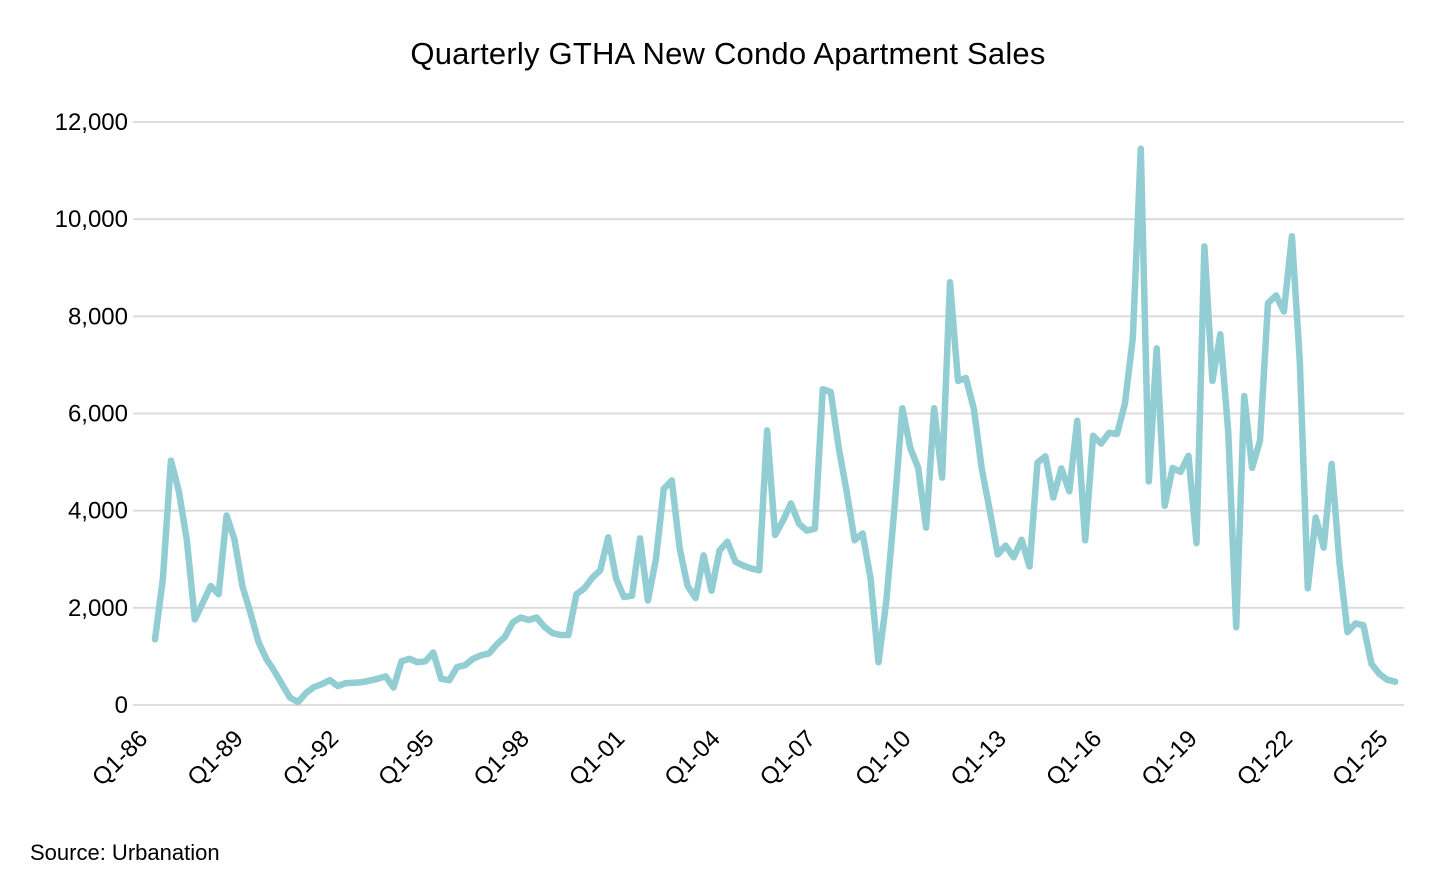  Describe the element at coordinates (91, 122) in the screenshot. I see `y-axis-tick-label: 12,000` at that location.